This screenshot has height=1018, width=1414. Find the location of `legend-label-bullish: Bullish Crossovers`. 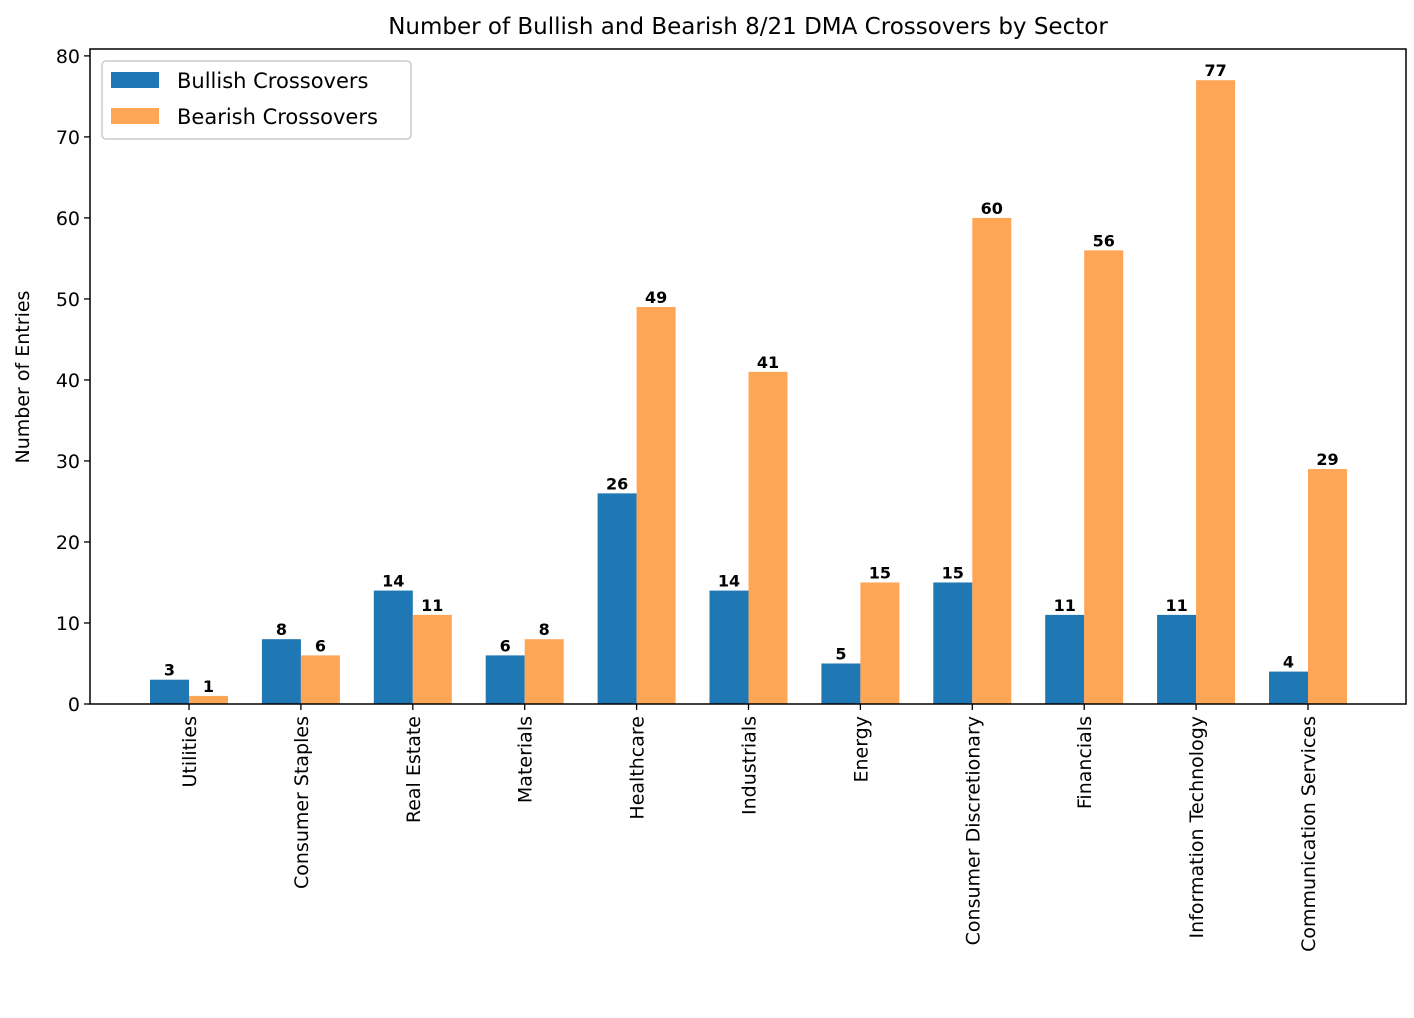

legend-label-bullish: Bullish Crossovers is located at coordinates (272, 81).